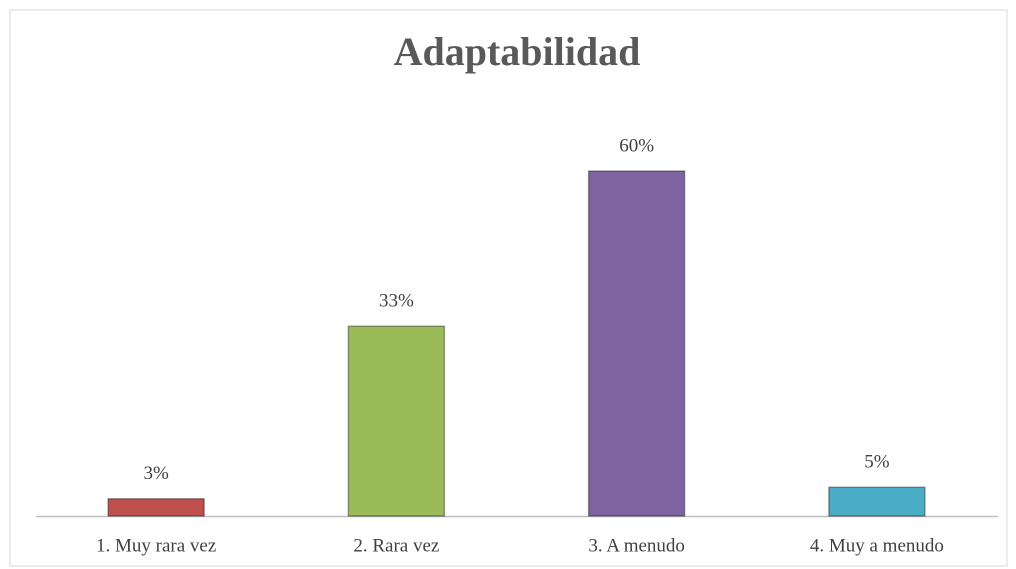 The image size is (1016, 569). Describe the element at coordinates (877, 545) in the screenshot. I see `x-tick-label: 4. Muy a menudo` at that location.